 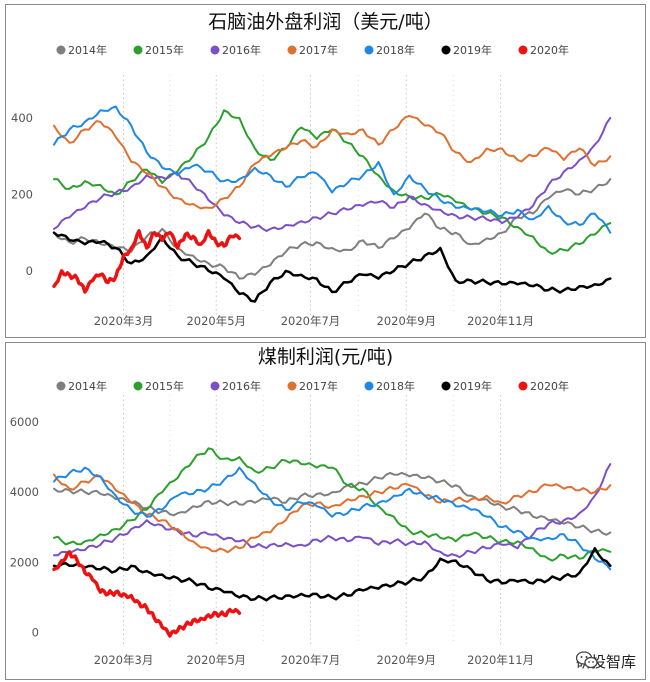 I want to click on watermark: 研投智库, so click(x=605, y=661).